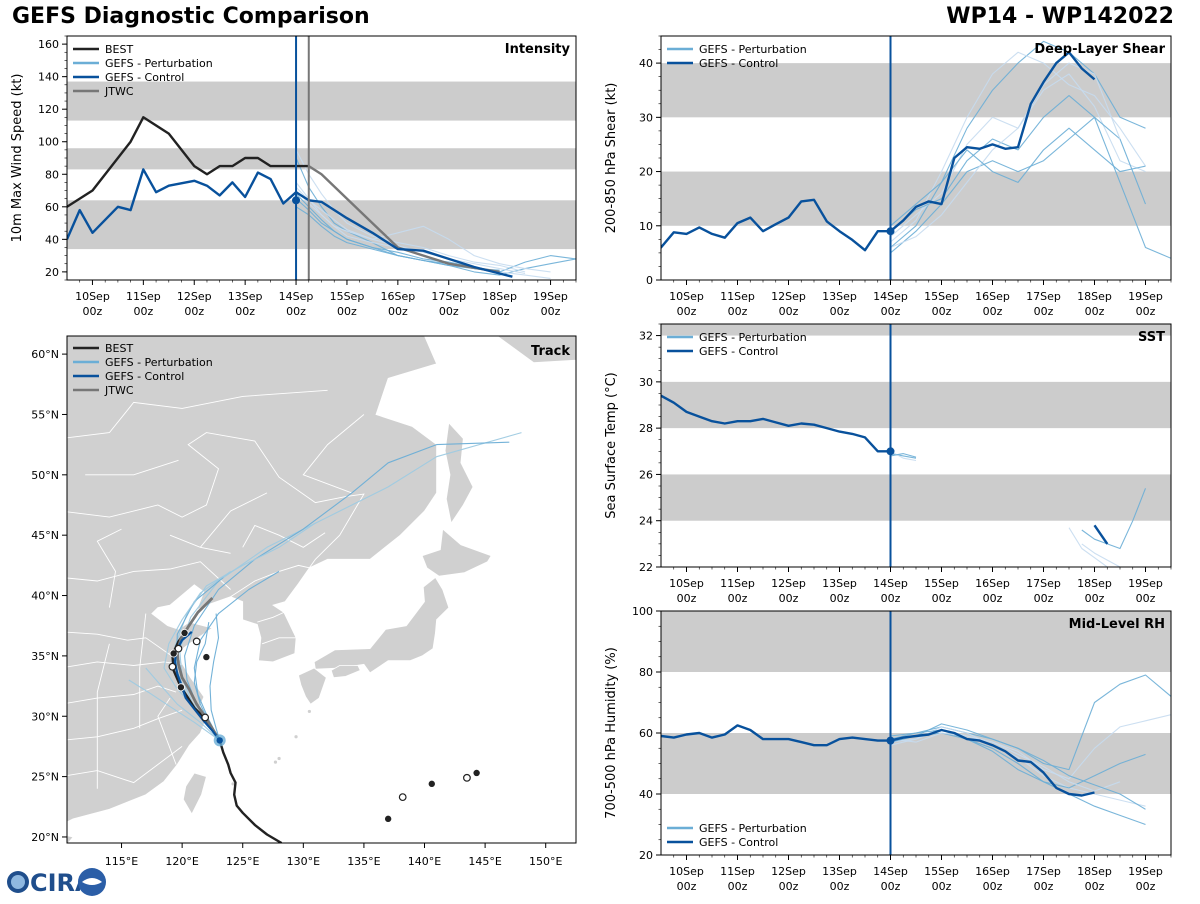 Image resolution: width=1200 pixels, height=904 pixels. I want to click on sst-frame, so click(916, 445).